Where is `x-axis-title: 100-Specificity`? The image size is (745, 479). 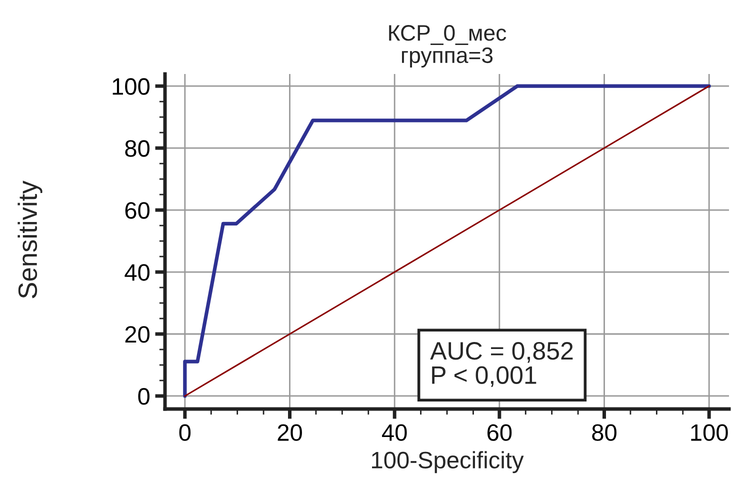 x-axis-title: 100-Specificity is located at coordinates (448, 462).